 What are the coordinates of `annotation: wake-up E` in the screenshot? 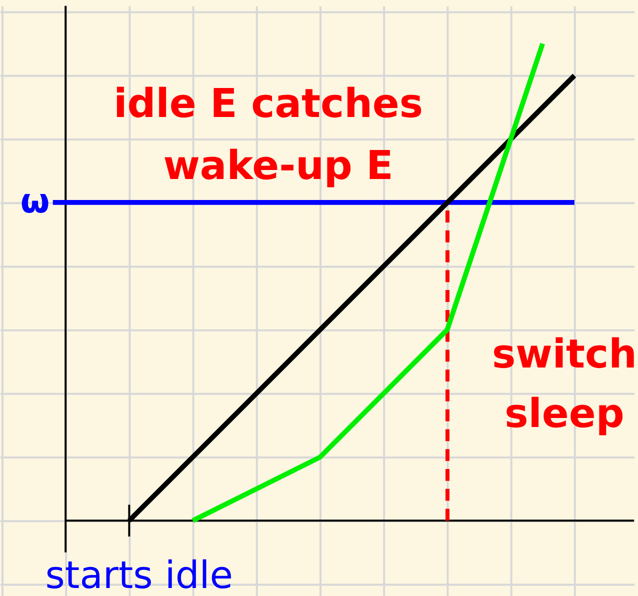 It's located at (278, 165).